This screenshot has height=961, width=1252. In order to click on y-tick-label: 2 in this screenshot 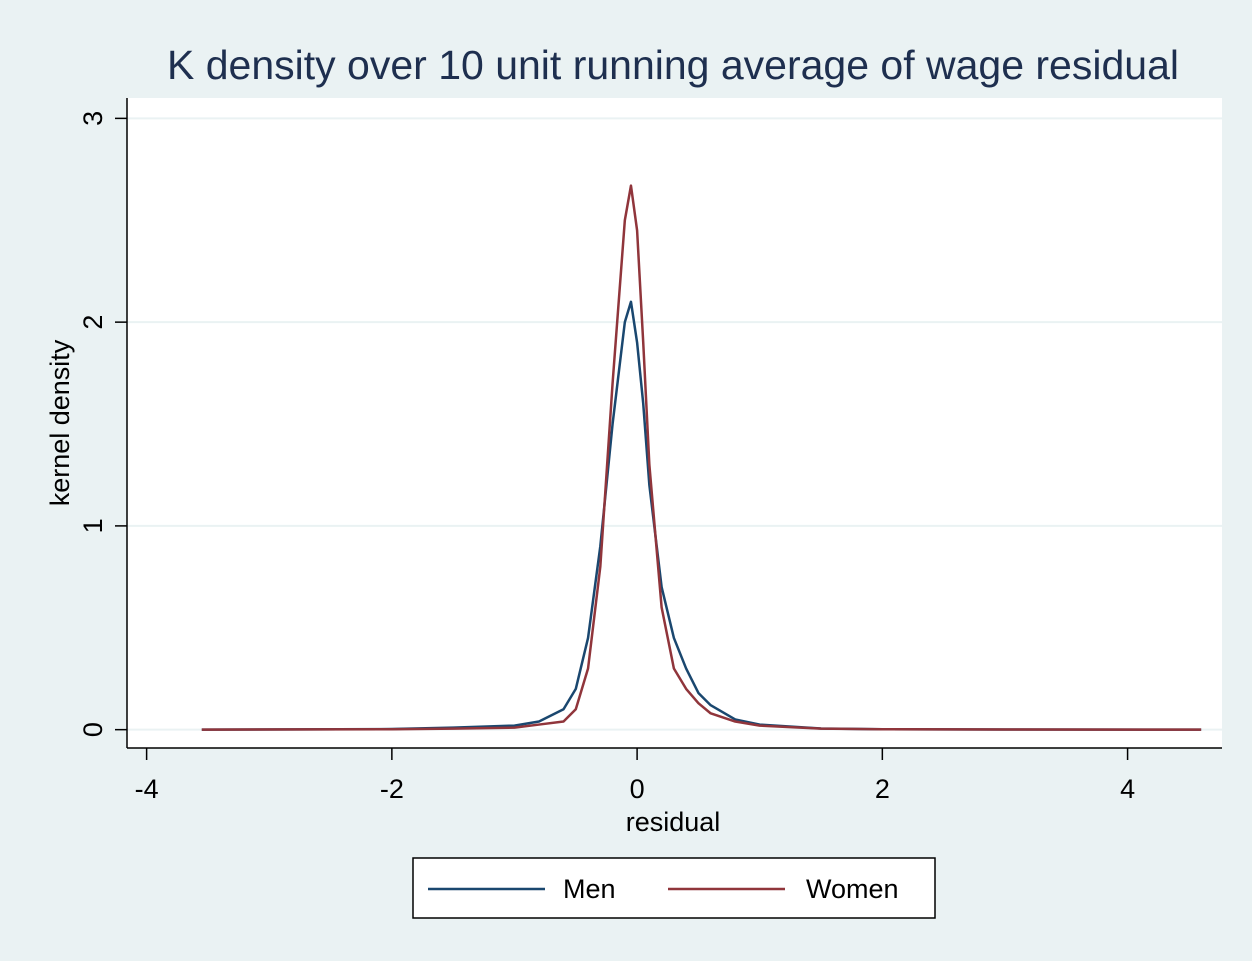, I will do `click(93, 322)`.